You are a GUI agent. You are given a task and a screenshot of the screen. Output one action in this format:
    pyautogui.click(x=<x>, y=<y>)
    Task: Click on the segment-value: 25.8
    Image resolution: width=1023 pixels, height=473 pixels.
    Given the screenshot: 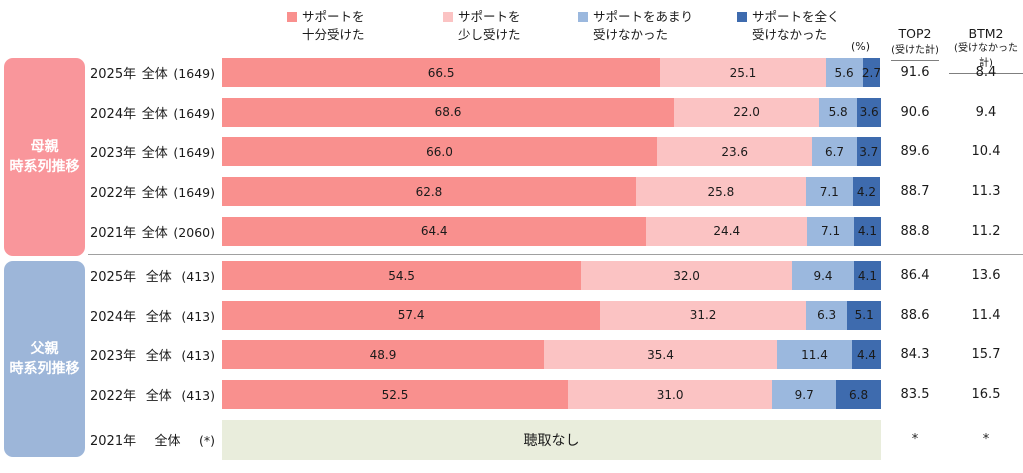 What is the action you would take?
    pyautogui.click(x=721, y=191)
    